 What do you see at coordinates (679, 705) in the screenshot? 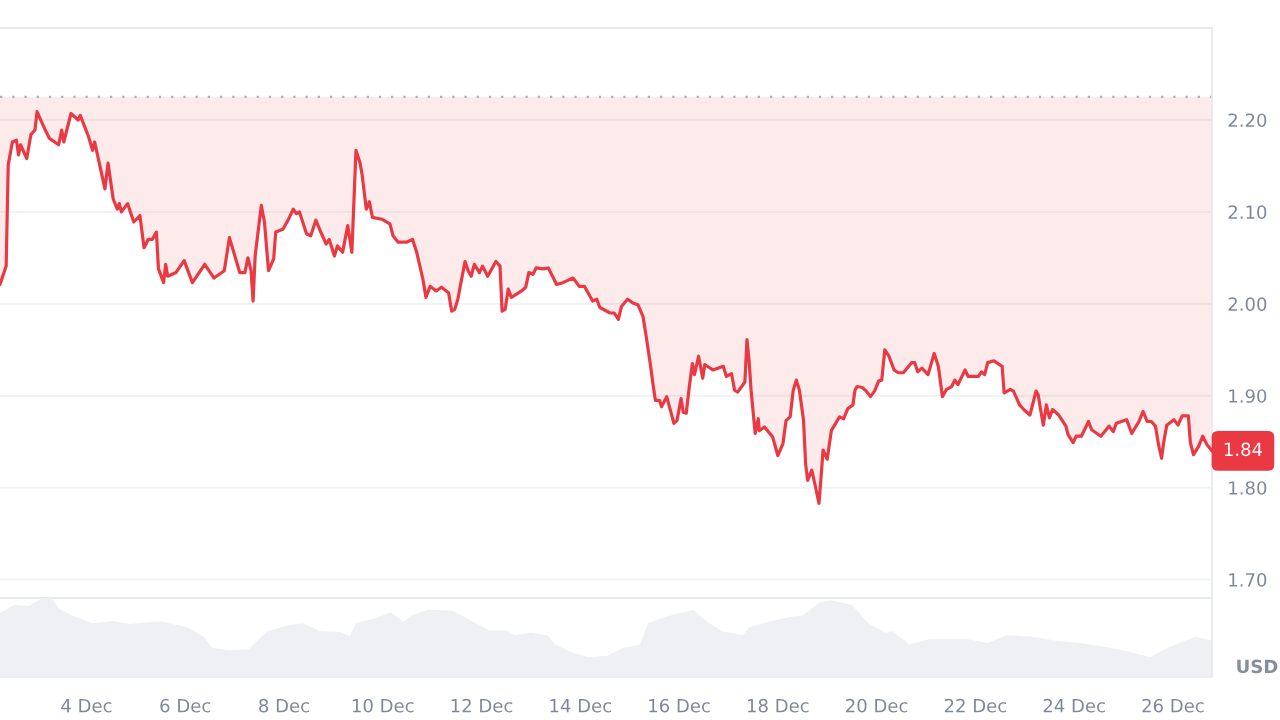
I see `x-tick-label: 16 Dec` at bounding box center [679, 705].